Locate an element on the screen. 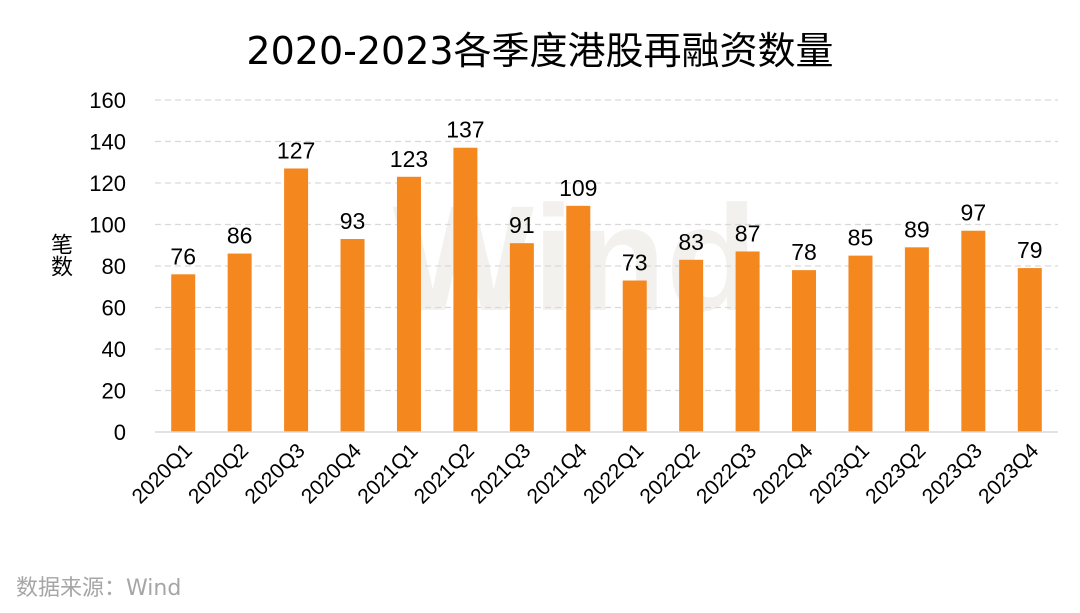 The width and height of the screenshot is (1080, 613). bar-2022Q3 is located at coordinates (747, 341).